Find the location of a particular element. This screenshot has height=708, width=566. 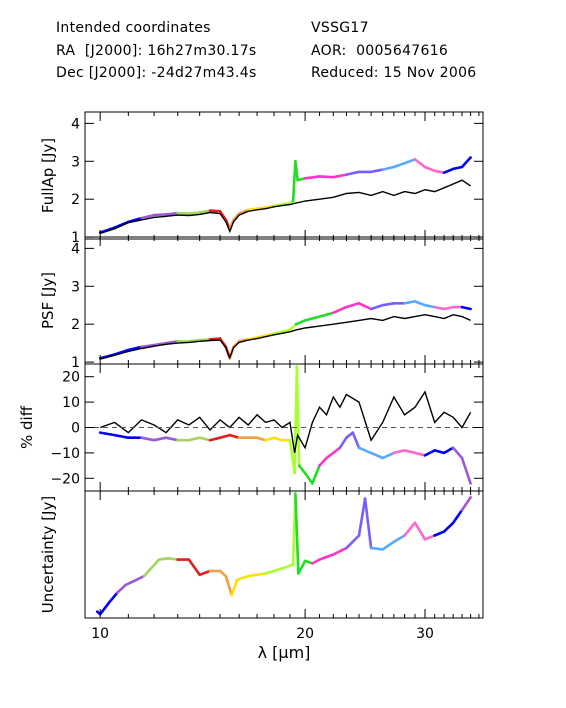

header-target-label: Intended coordinates is located at coordinates (133, 28).